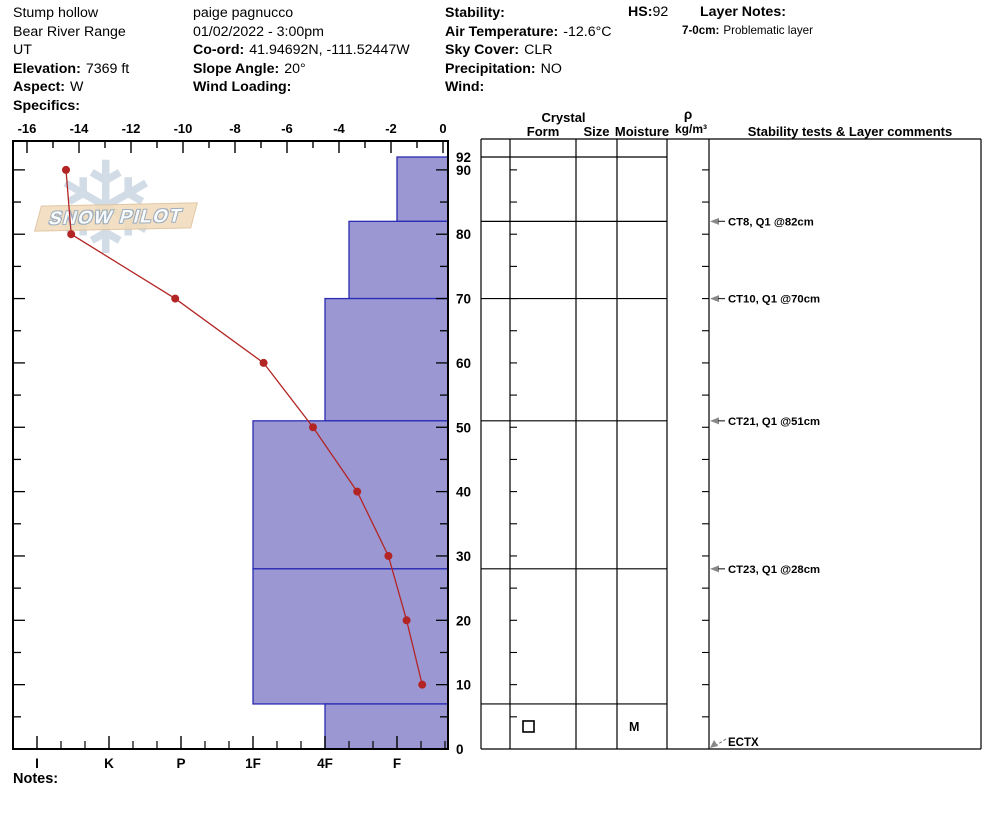 Image resolution: width=994 pixels, height=840 pixels. I want to click on hardness-tick-label: 4F, so click(325, 763).